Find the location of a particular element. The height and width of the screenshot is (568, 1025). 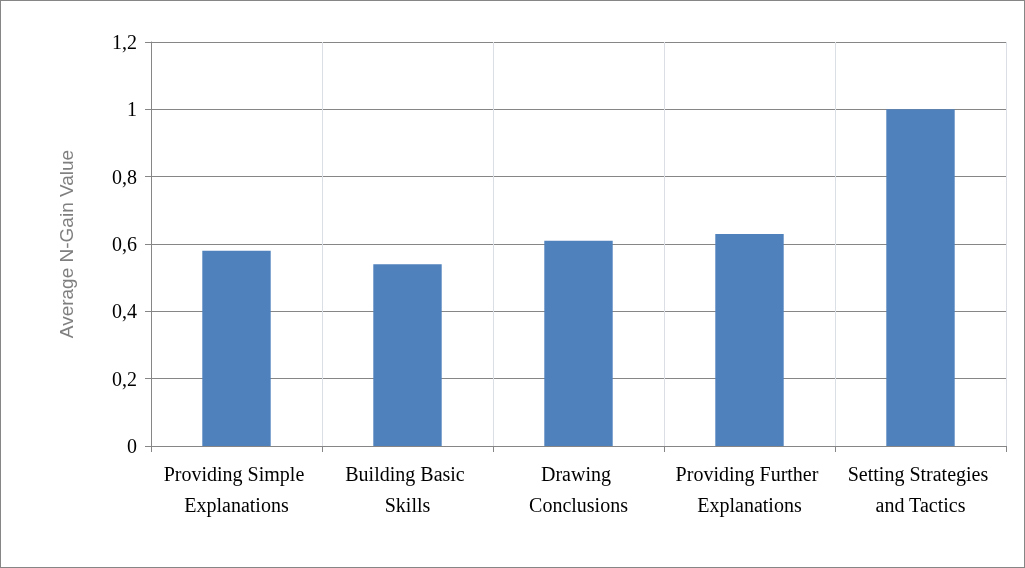

x-tick-label: Providing Further Explanations is located at coordinates (749, 489).